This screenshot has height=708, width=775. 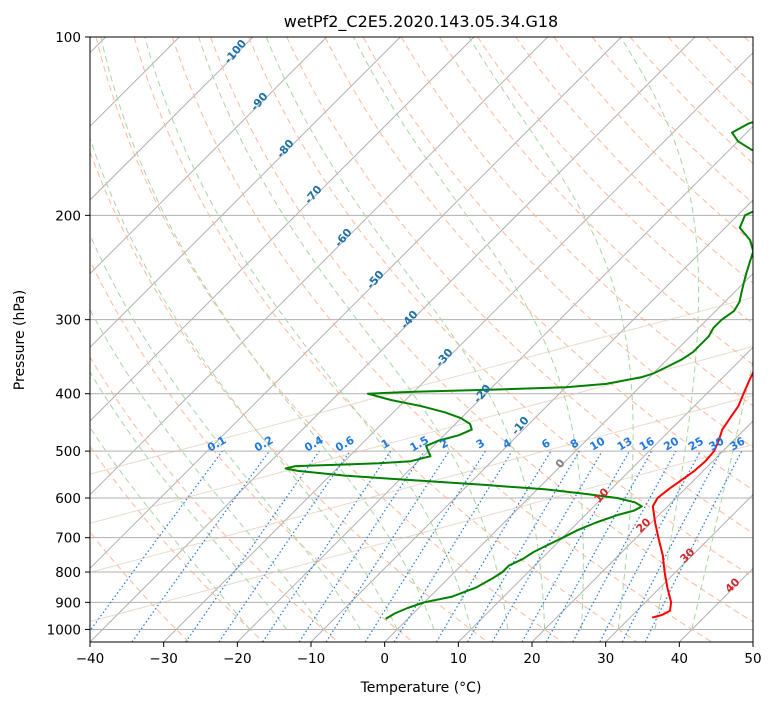 I want to click on x-tick-label: −20, so click(x=237, y=659).